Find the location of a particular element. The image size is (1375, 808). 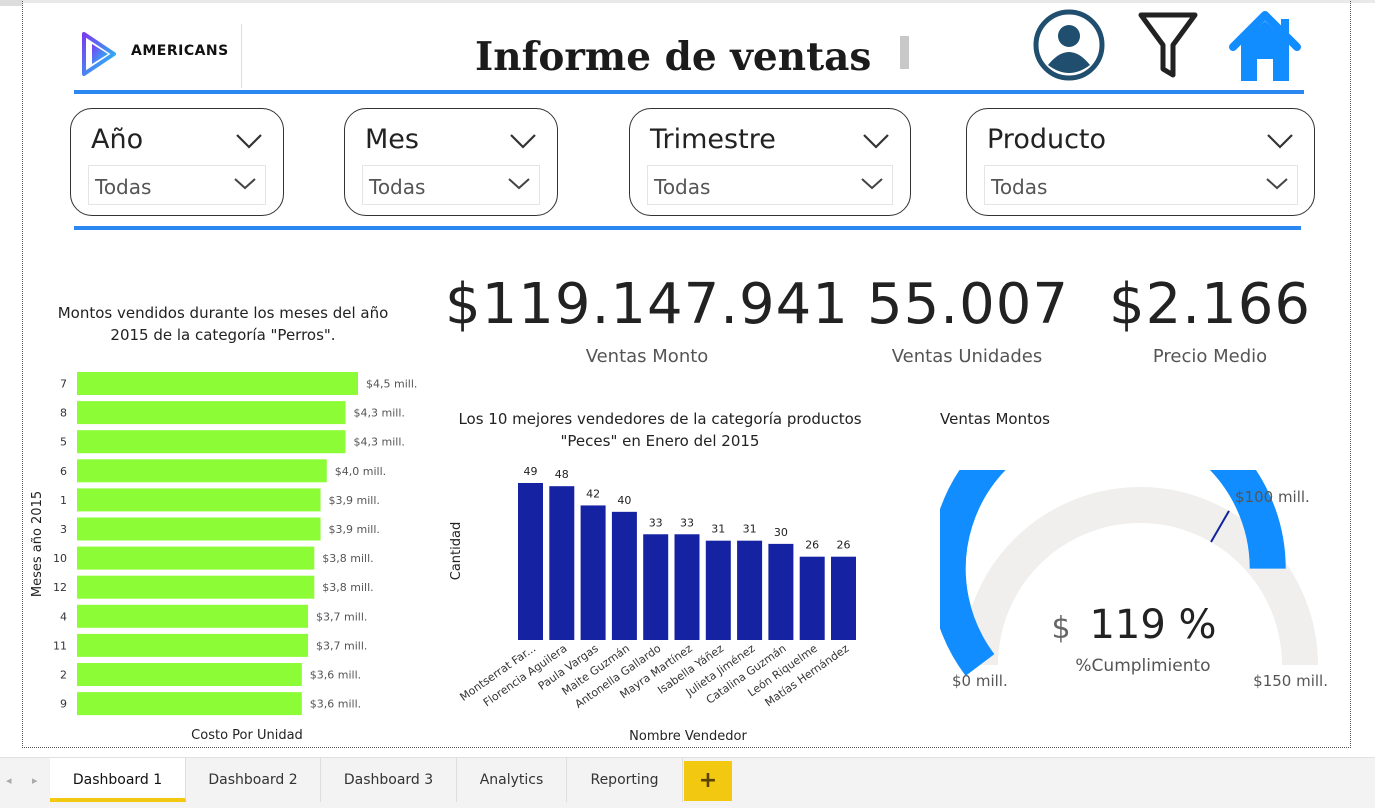

data-label: $3,8 mill. is located at coordinates (347, 587).